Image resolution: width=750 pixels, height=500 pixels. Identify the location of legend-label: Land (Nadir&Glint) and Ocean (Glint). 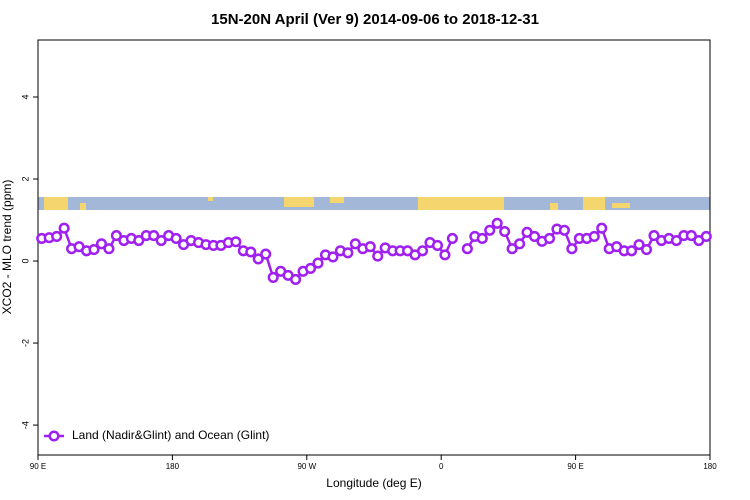
(170, 435).